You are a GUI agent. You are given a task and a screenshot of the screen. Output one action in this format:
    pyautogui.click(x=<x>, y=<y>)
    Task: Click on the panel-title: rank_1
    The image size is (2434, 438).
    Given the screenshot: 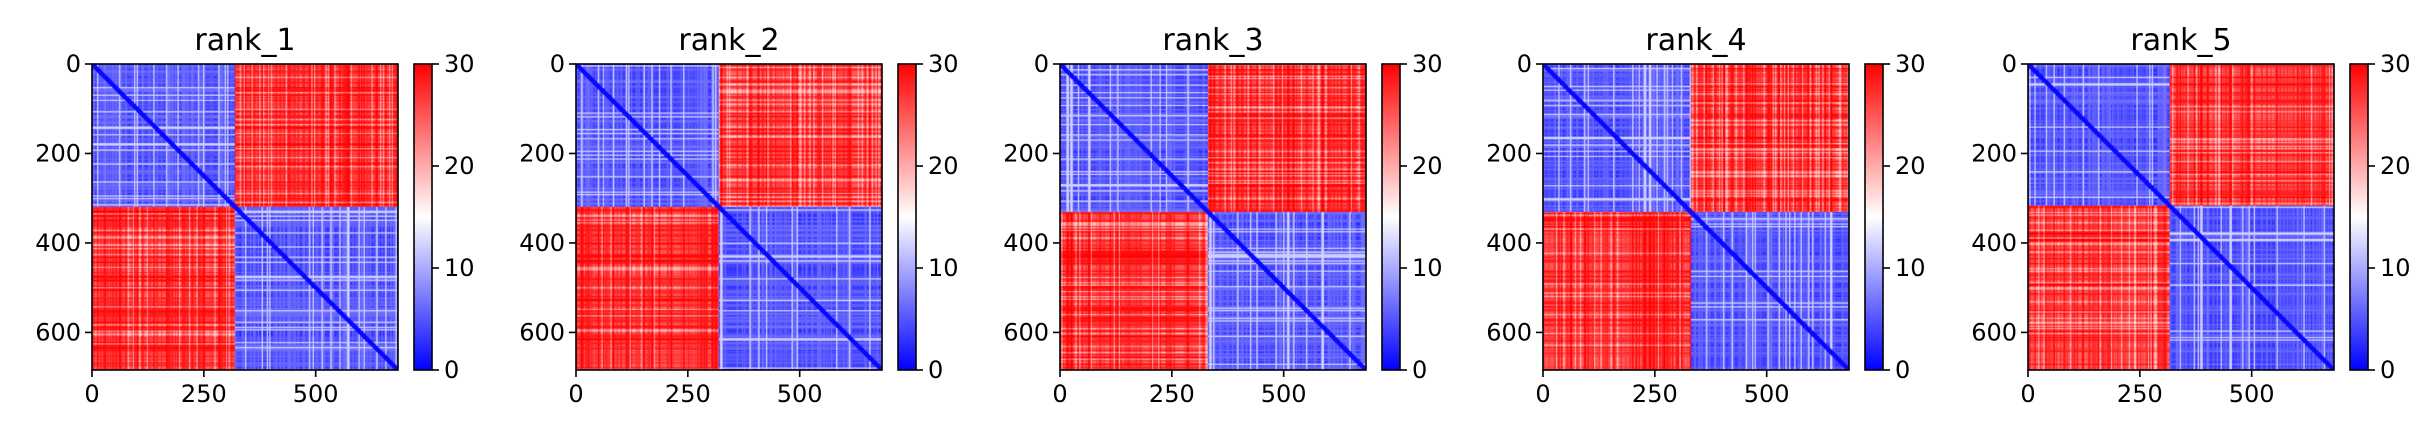 What is the action you would take?
    pyautogui.click(x=244, y=40)
    